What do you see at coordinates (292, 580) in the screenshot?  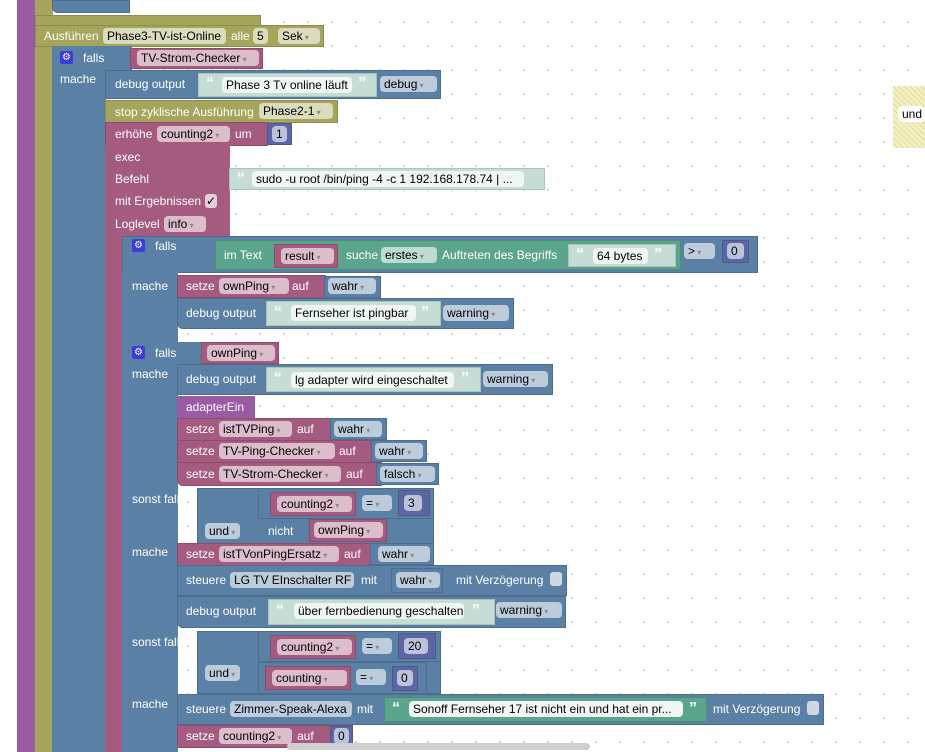 I see `control-target-field: LG TV EInschalter RF` at bounding box center [292, 580].